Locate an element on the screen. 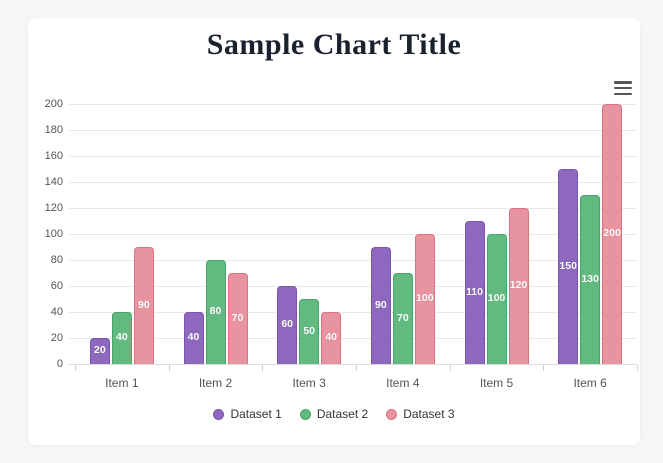  bar-dataset-1-item-6: 150 is located at coordinates (568, 266).